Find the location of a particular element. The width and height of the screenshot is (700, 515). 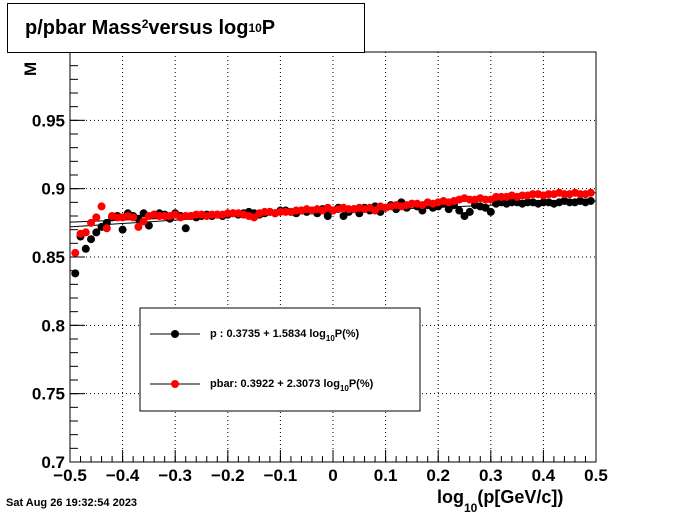

legend-marker-p is located at coordinates (175, 334).